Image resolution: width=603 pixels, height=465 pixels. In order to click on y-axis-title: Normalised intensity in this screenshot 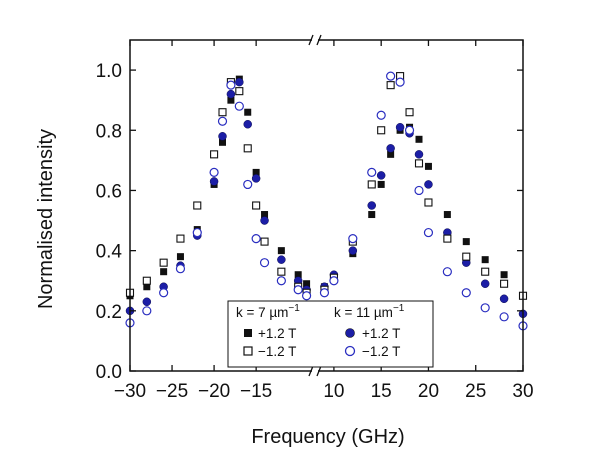, I will do `click(46, 219)`.